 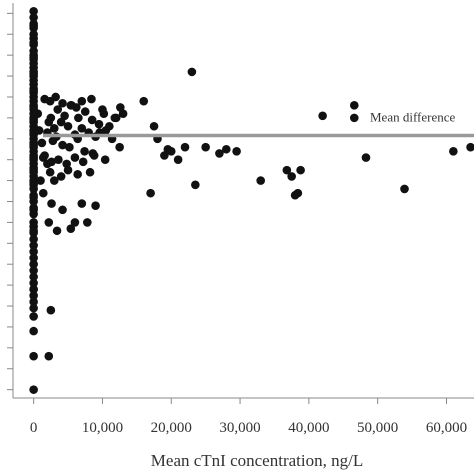 What do you see at coordinates (34, 428) in the screenshot?
I see `x-tick-label: 0` at bounding box center [34, 428].